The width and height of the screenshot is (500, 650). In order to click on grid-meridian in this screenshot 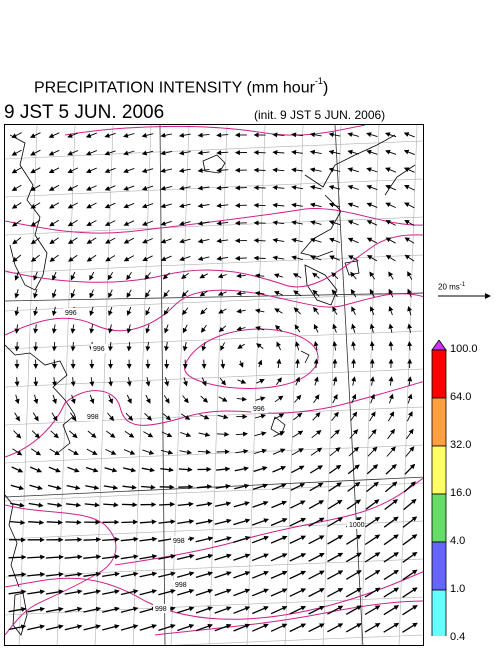, I will do `click(370, 385)`.